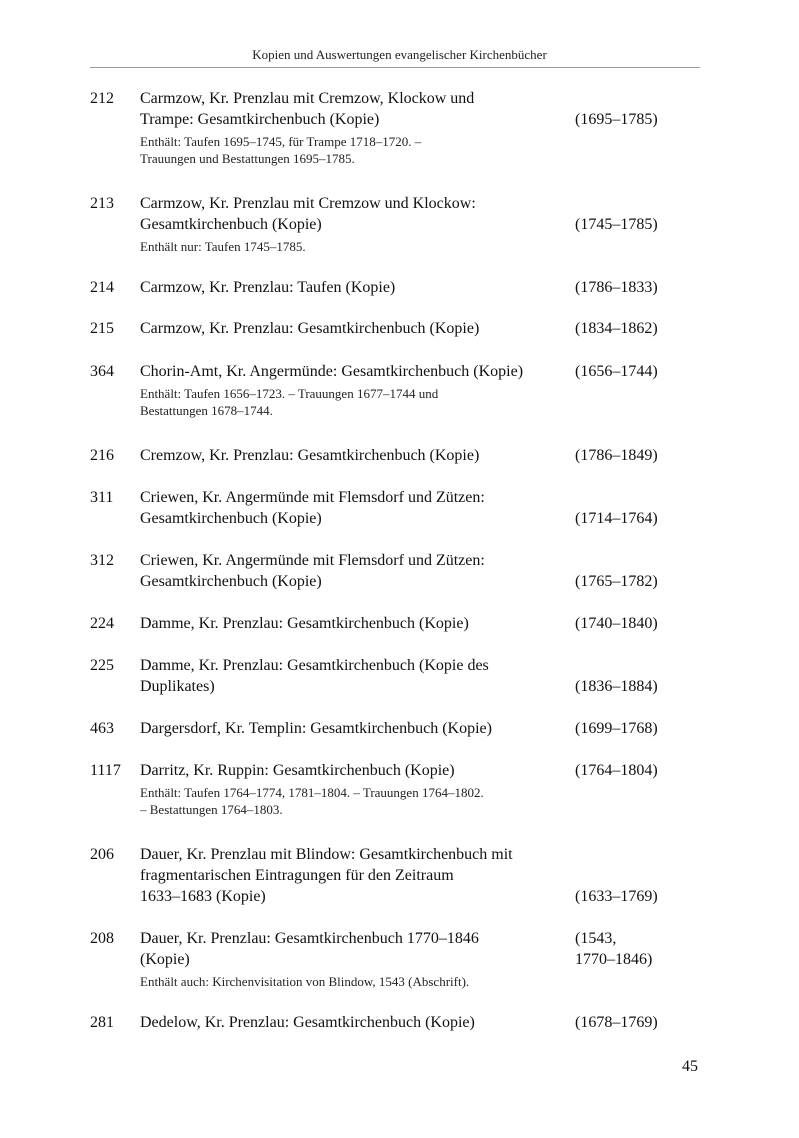 This screenshot has height=1138, width=799. Describe the element at coordinates (102, 938) in the screenshot. I see `entry-number: 208` at that location.